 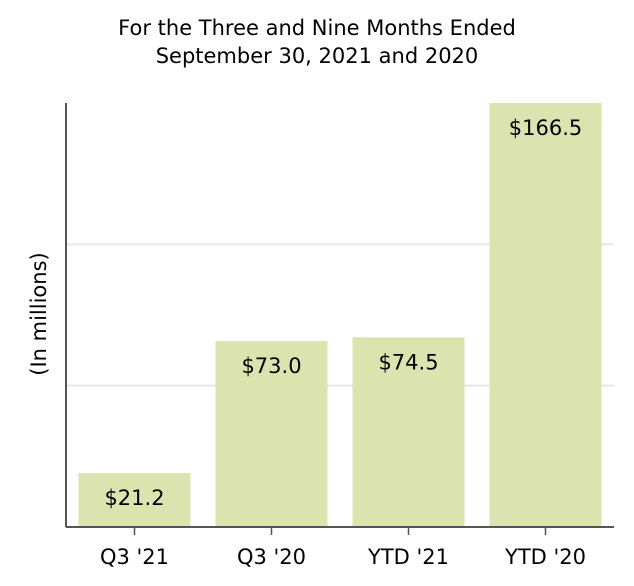 I want to click on data-label-3: $74.5, so click(x=408, y=362).